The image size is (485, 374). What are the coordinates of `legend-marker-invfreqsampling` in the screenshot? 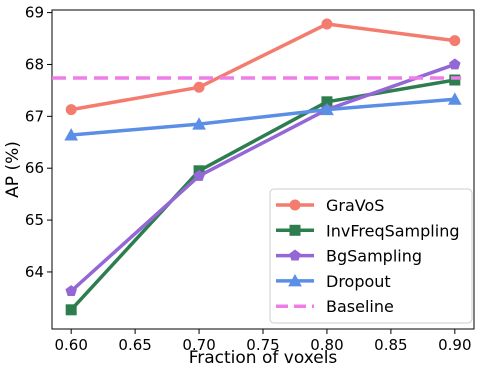 It's located at (295, 230).